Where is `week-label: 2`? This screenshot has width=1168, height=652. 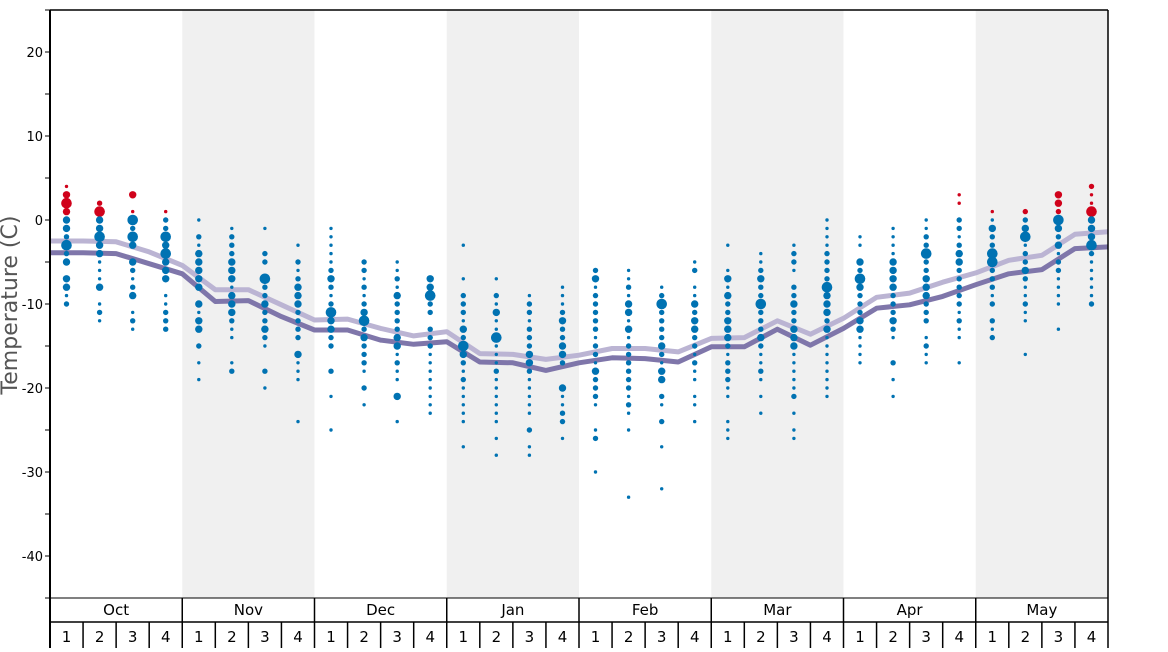 week-label: 2 is located at coordinates (364, 637).